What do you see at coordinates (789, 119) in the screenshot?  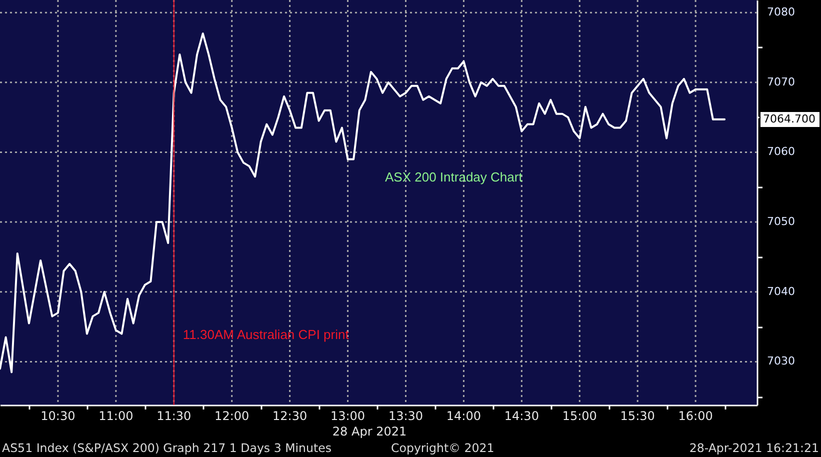 I see `text: 7064.700` at bounding box center [789, 119].